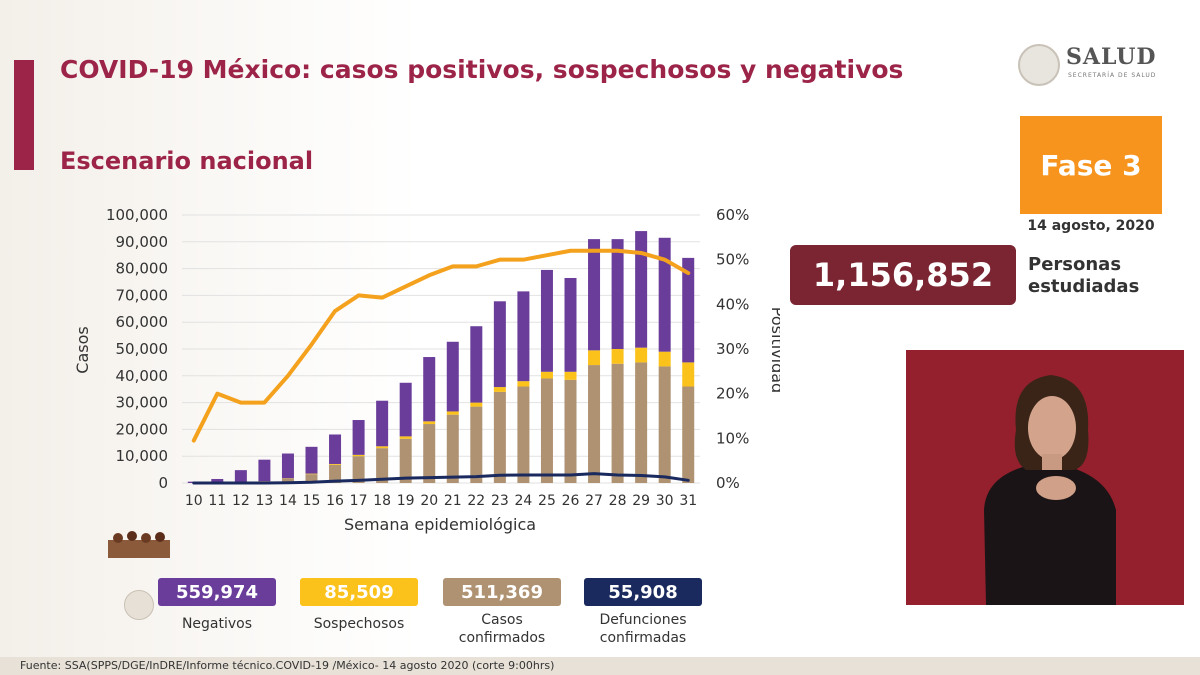 The image size is (1200, 675). What do you see at coordinates (502, 592) in the screenshot?
I see `legend-confirmados-value: 511,369` at bounding box center [502, 592].